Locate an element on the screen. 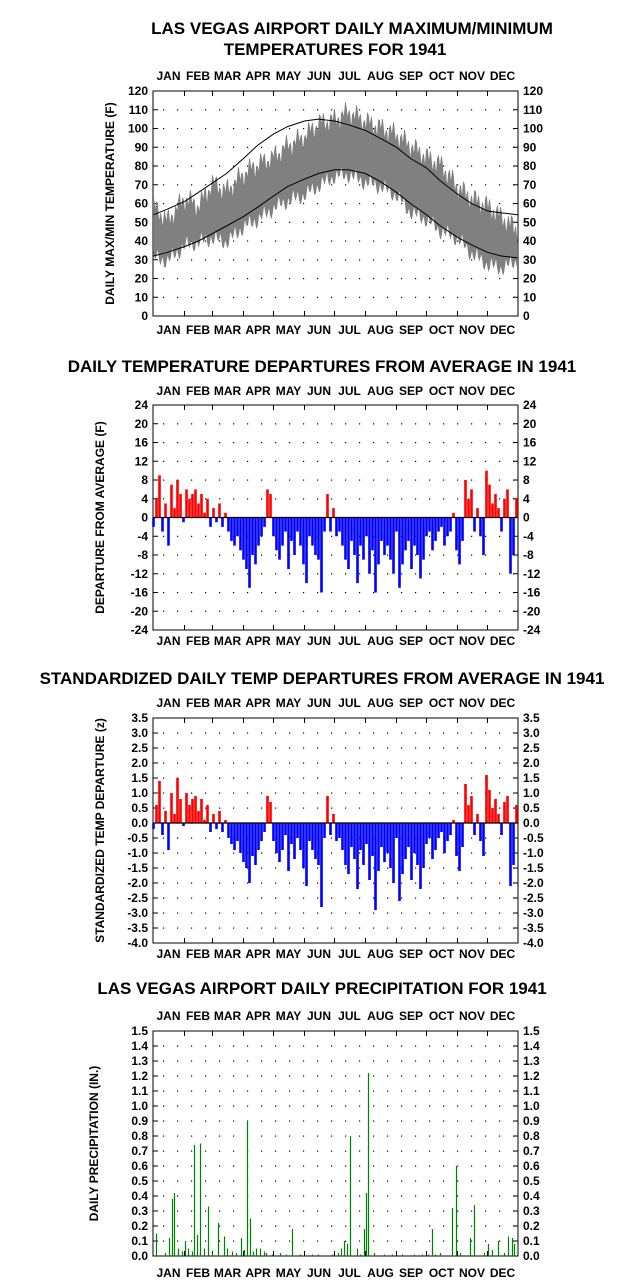 The height and width of the screenshot is (1286, 644). y-tick-label-right: -4.0 is located at coordinates (533, 943).